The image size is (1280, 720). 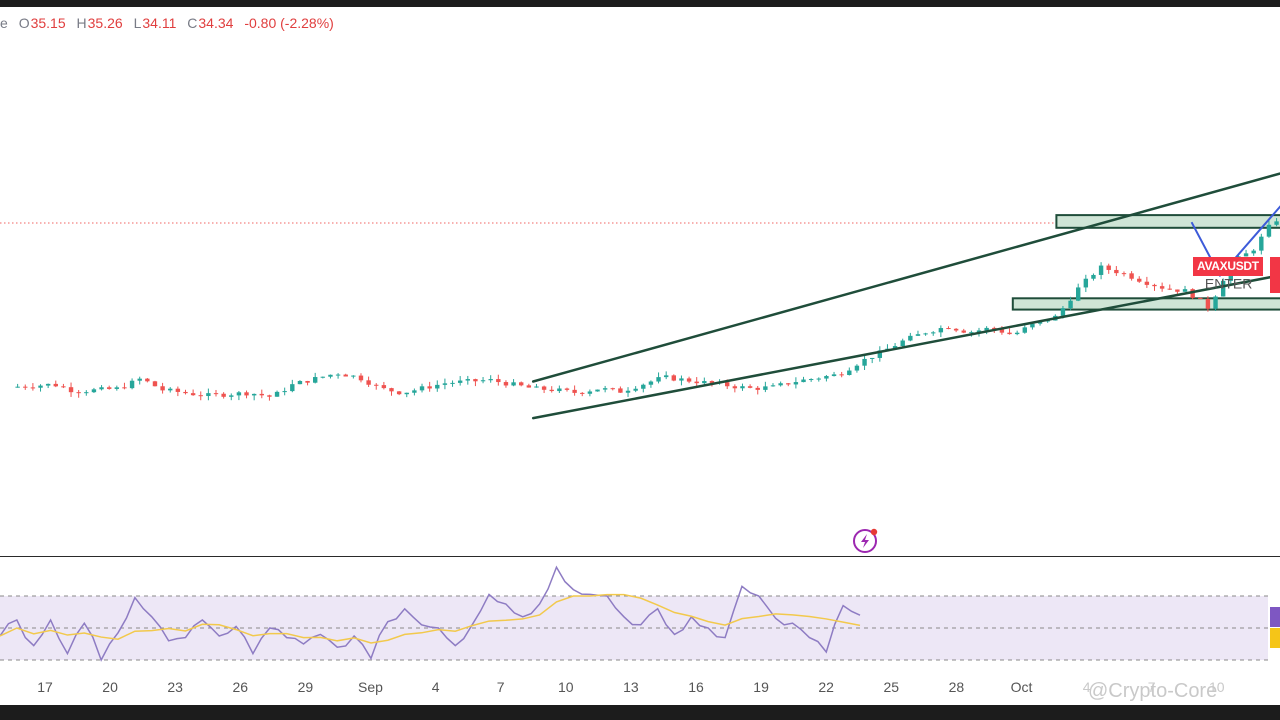 I want to click on rsi-ma-value-marker, so click(x=1275, y=638).